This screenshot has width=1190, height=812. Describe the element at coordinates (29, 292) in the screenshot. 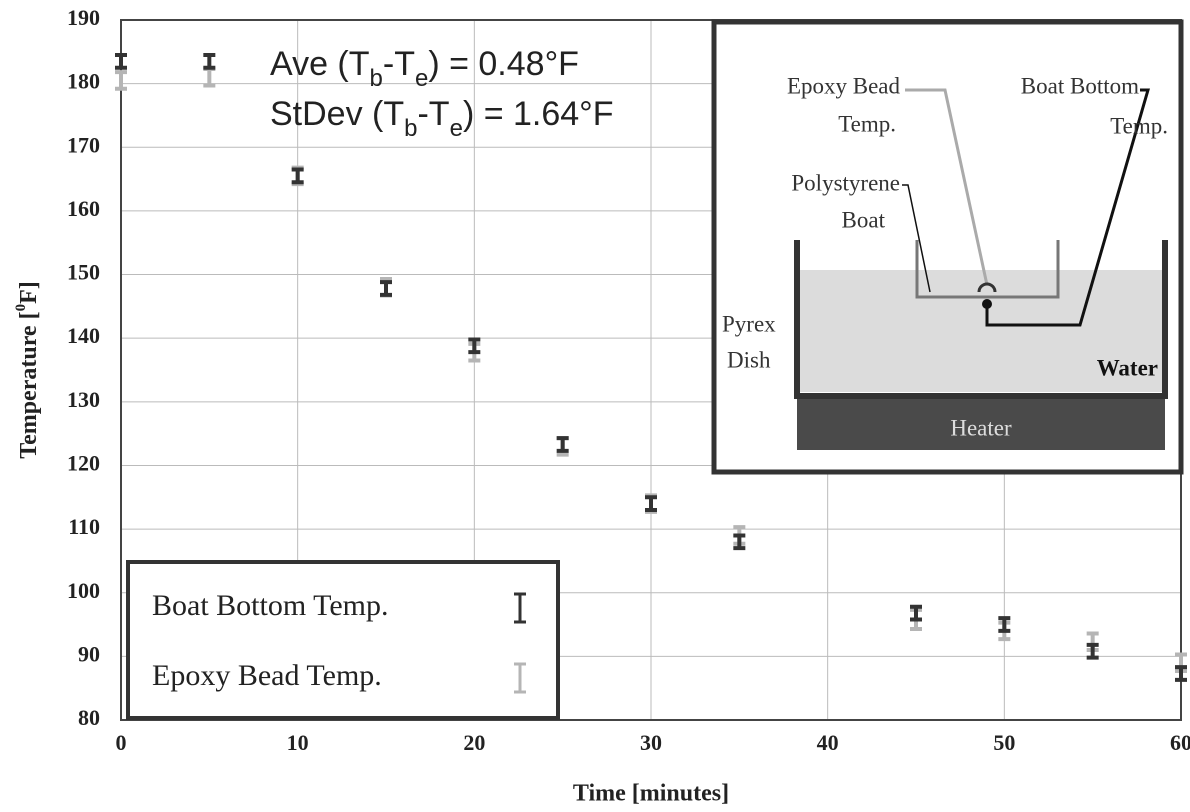

I see `y-axis-label-part: F]` at that location.